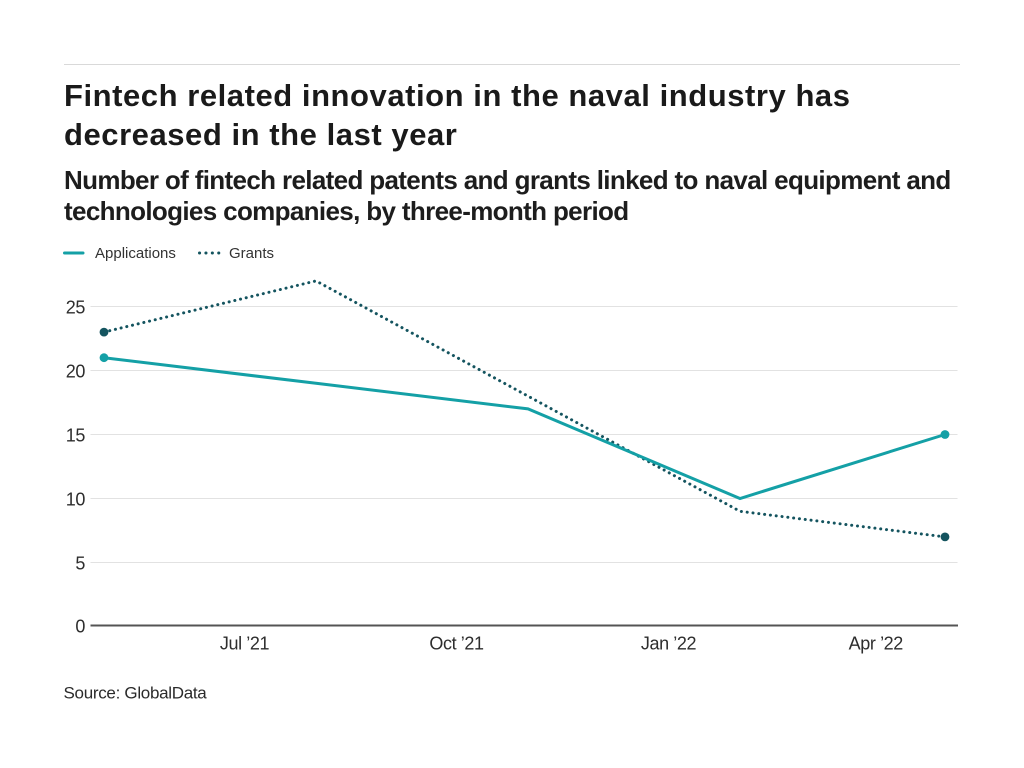  Describe the element at coordinates (76, 436) in the screenshot. I see `svg-text: 15` at that location.